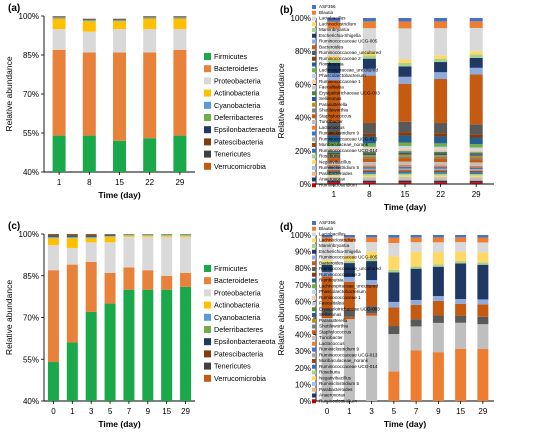 This screenshot has width=550, height=442. What do you see at coordinates (237, 105) in the screenshot?
I see `legend-label: Cyanobacteria` at bounding box center [237, 105].